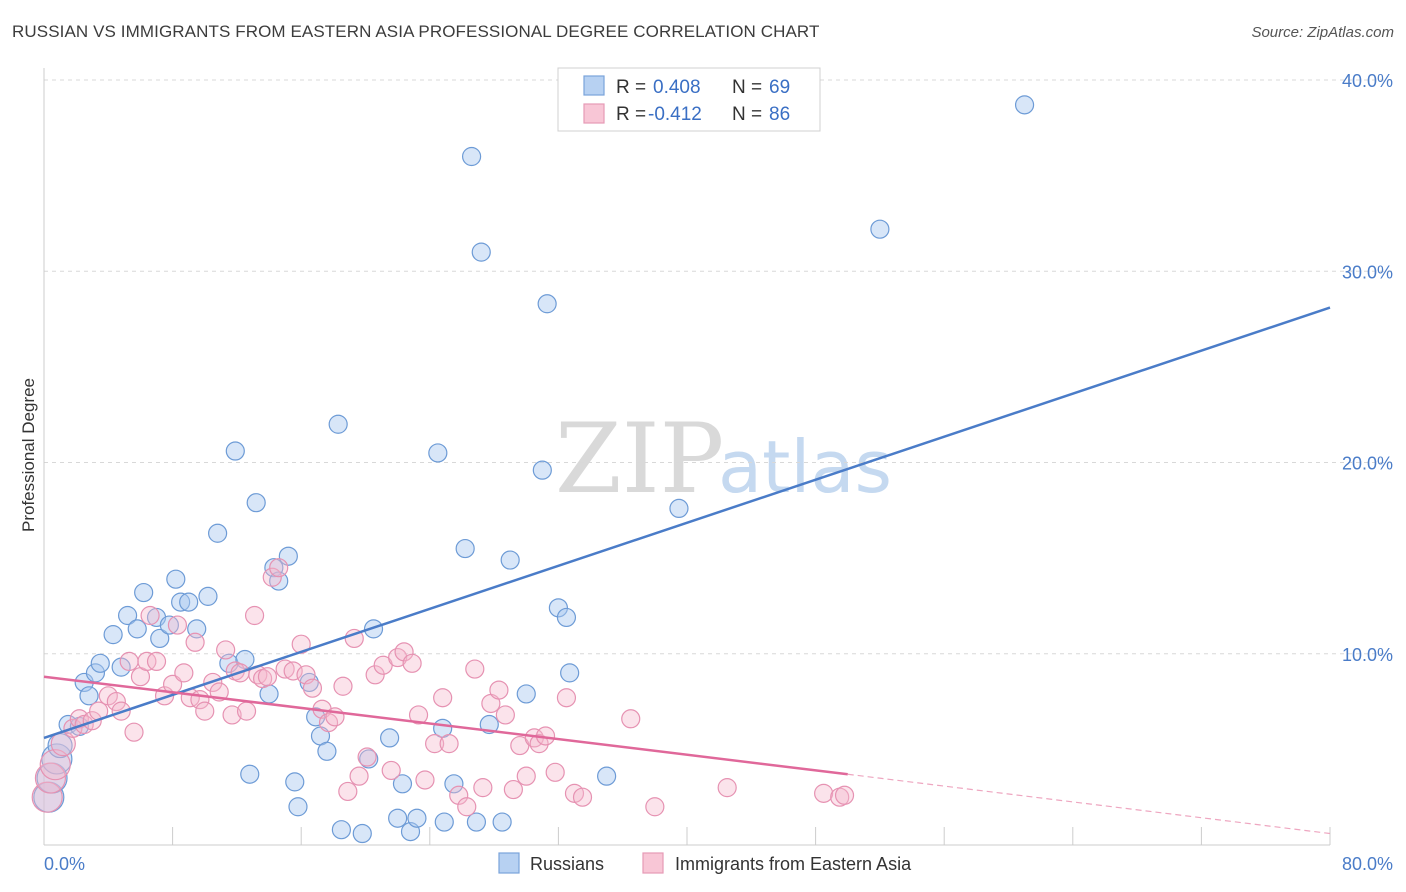 This screenshot has height=892, width=1406. What do you see at coordinates (805, 467) in the screenshot?
I see `watermark-atlas: atlas` at bounding box center [805, 467].